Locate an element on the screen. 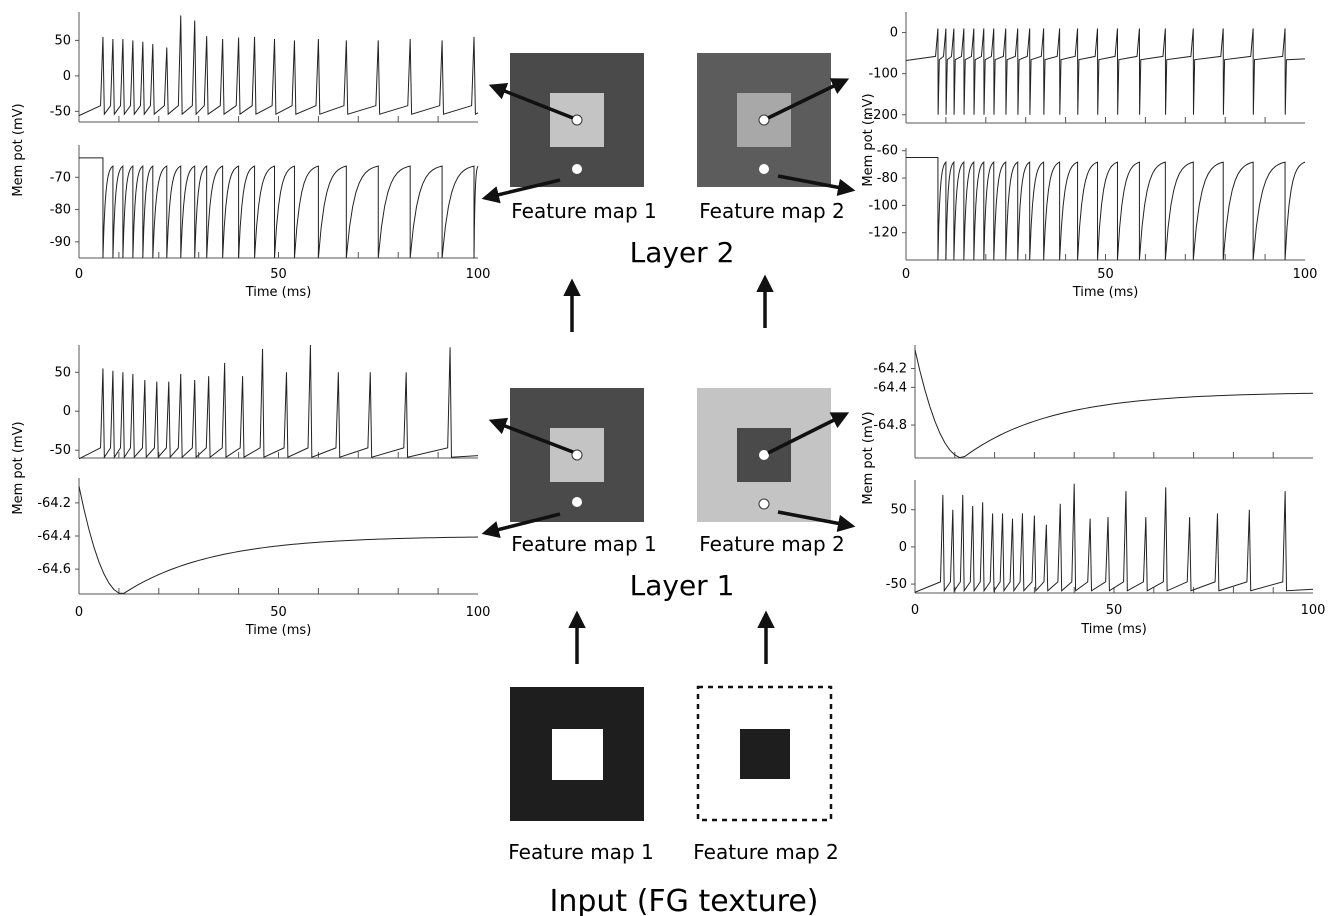  panel-2: -64.2 -64.4 -64.6 is located at coordinates (258, 536).